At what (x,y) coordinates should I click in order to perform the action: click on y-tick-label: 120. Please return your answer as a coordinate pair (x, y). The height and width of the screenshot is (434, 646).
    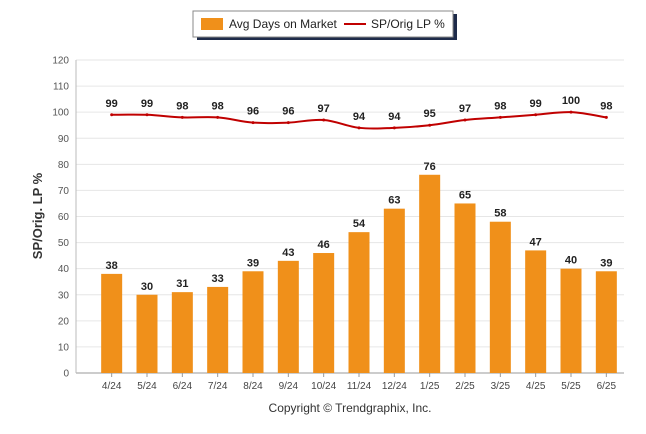
    Looking at the image, I should click on (60, 61).